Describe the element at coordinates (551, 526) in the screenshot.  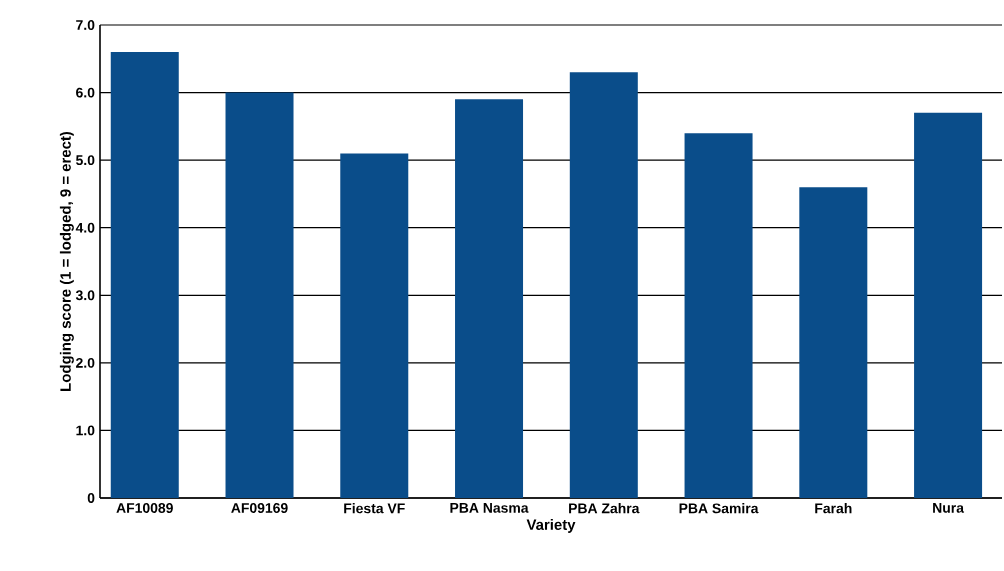
I see `x-axis-title: Variety` at that location.